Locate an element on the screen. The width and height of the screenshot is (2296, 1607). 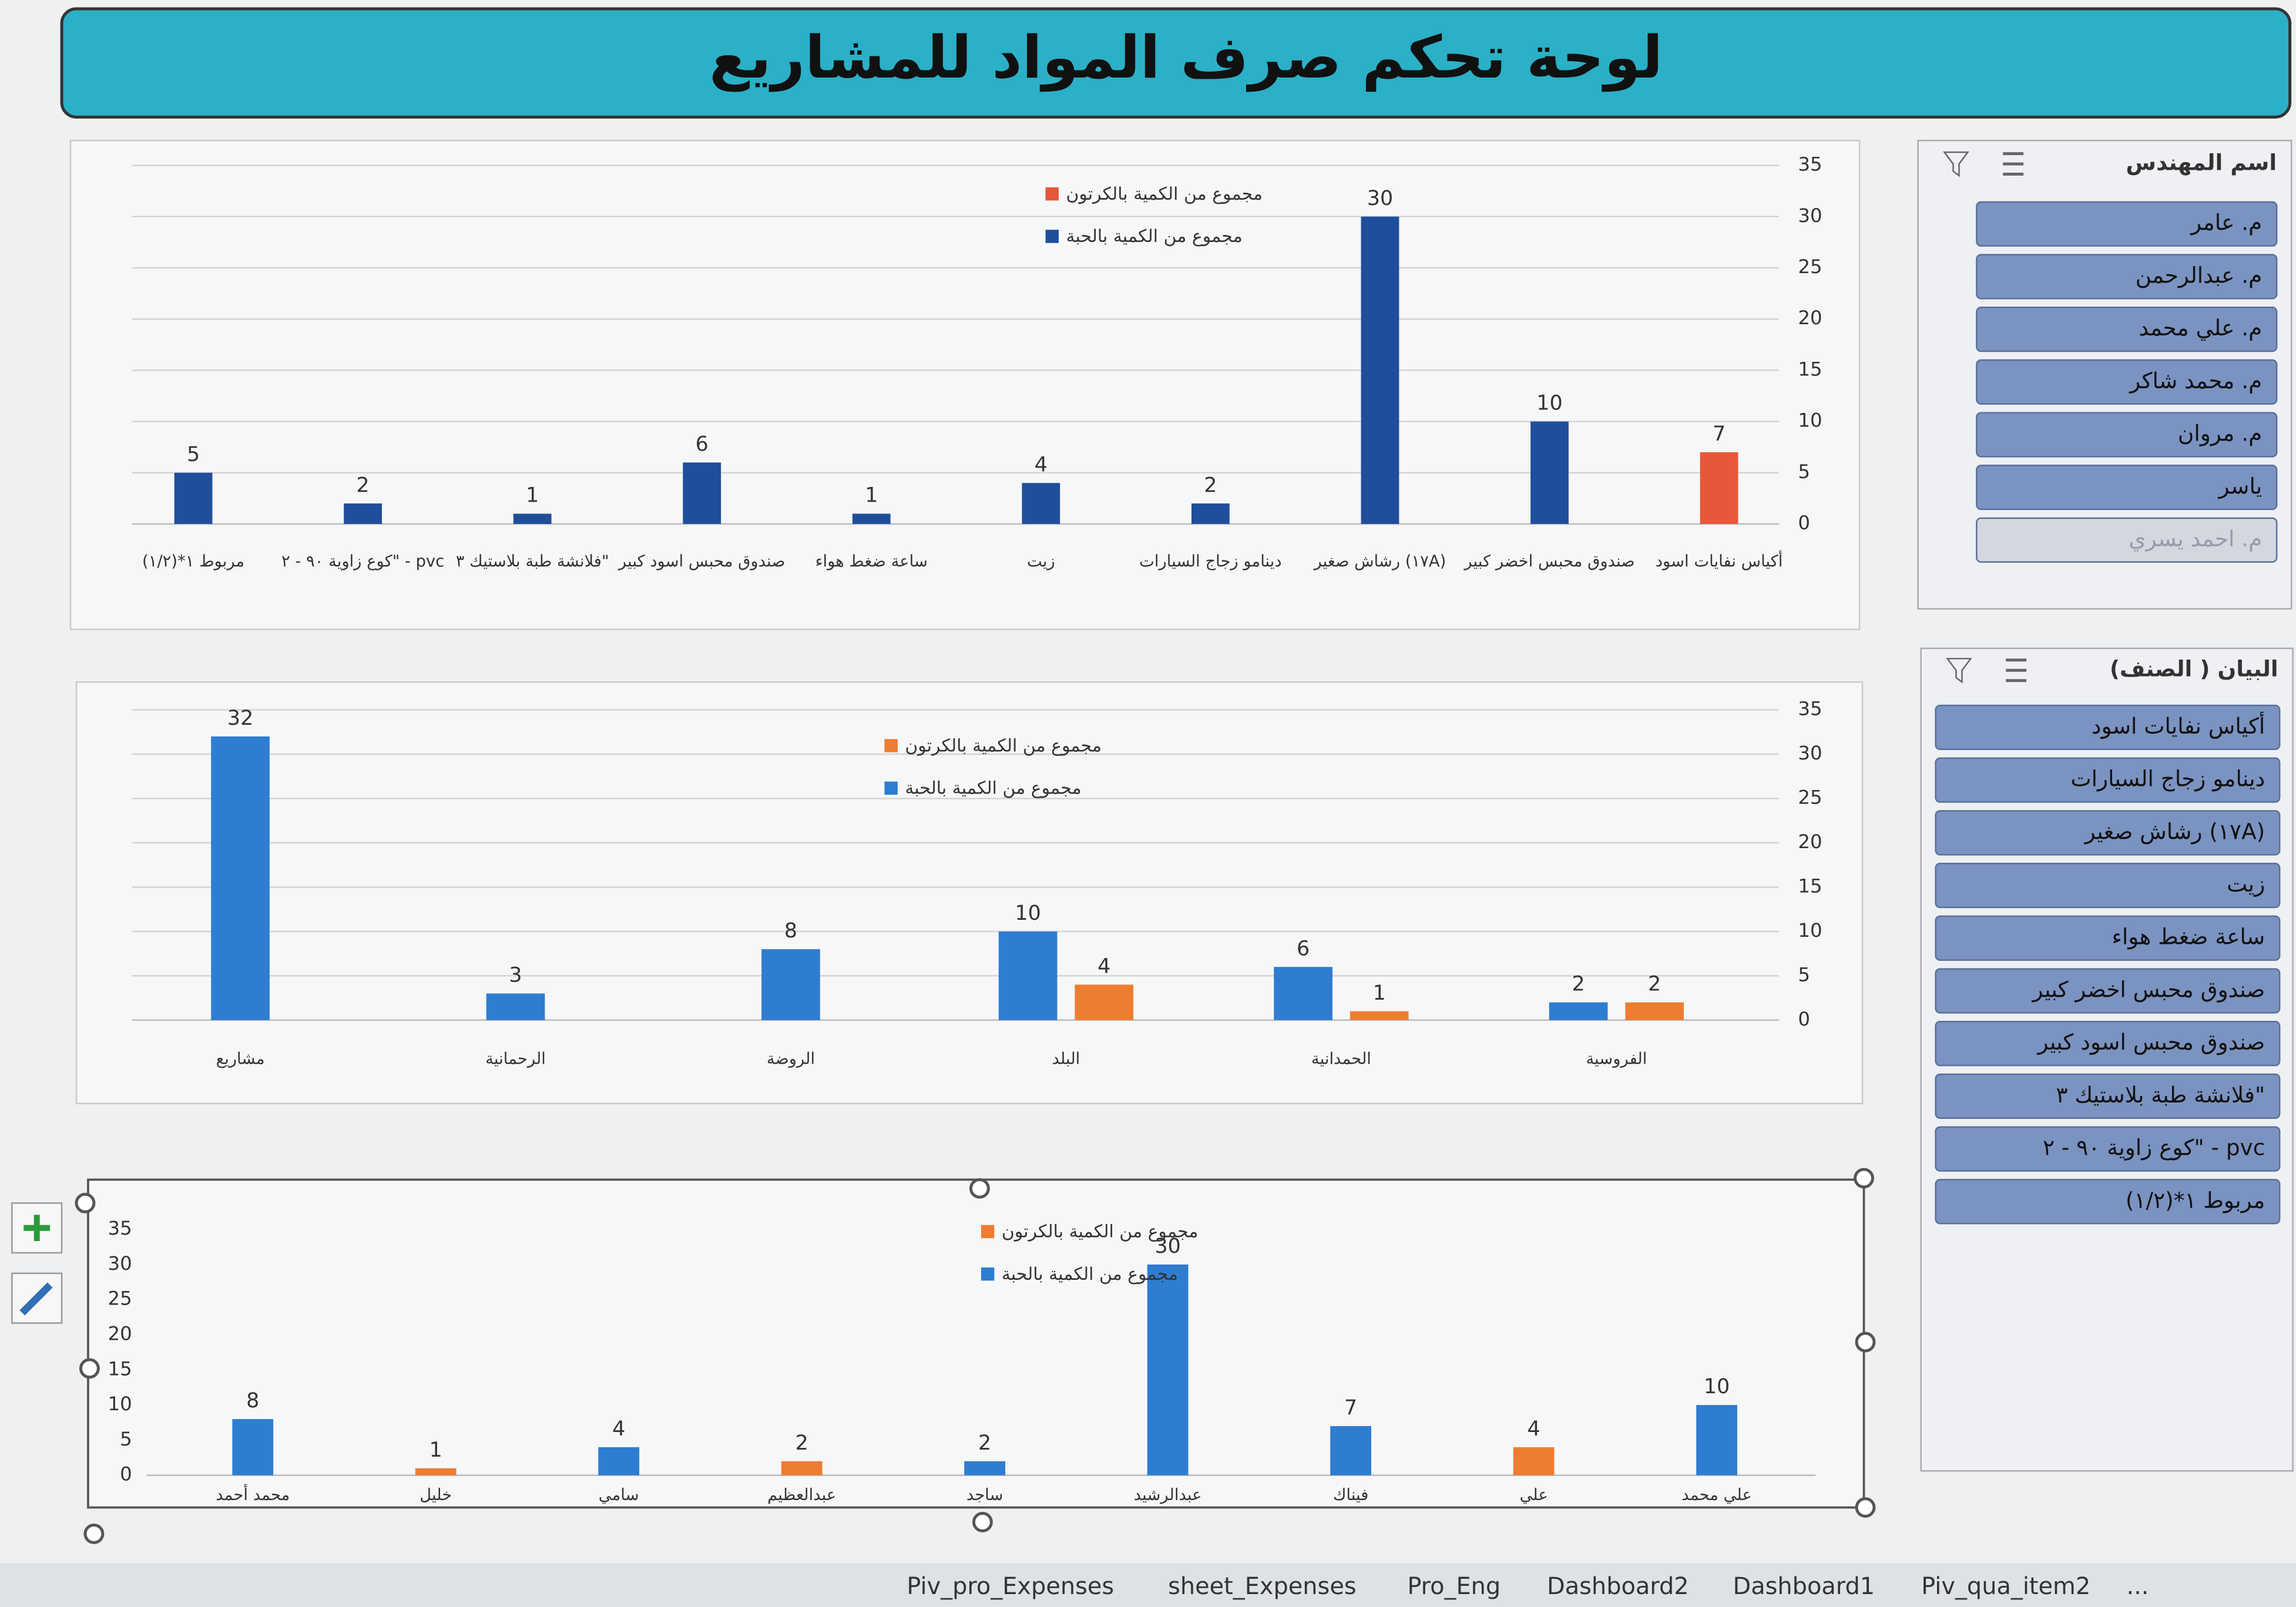
x-tick-label: ساعة ضغط هواء is located at coordinates (871, 561).